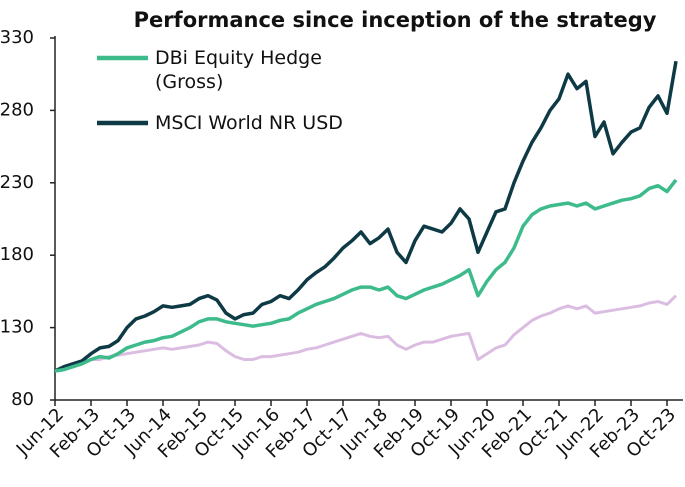  I want to click on y-tick-label: 130, so click(17, 327).